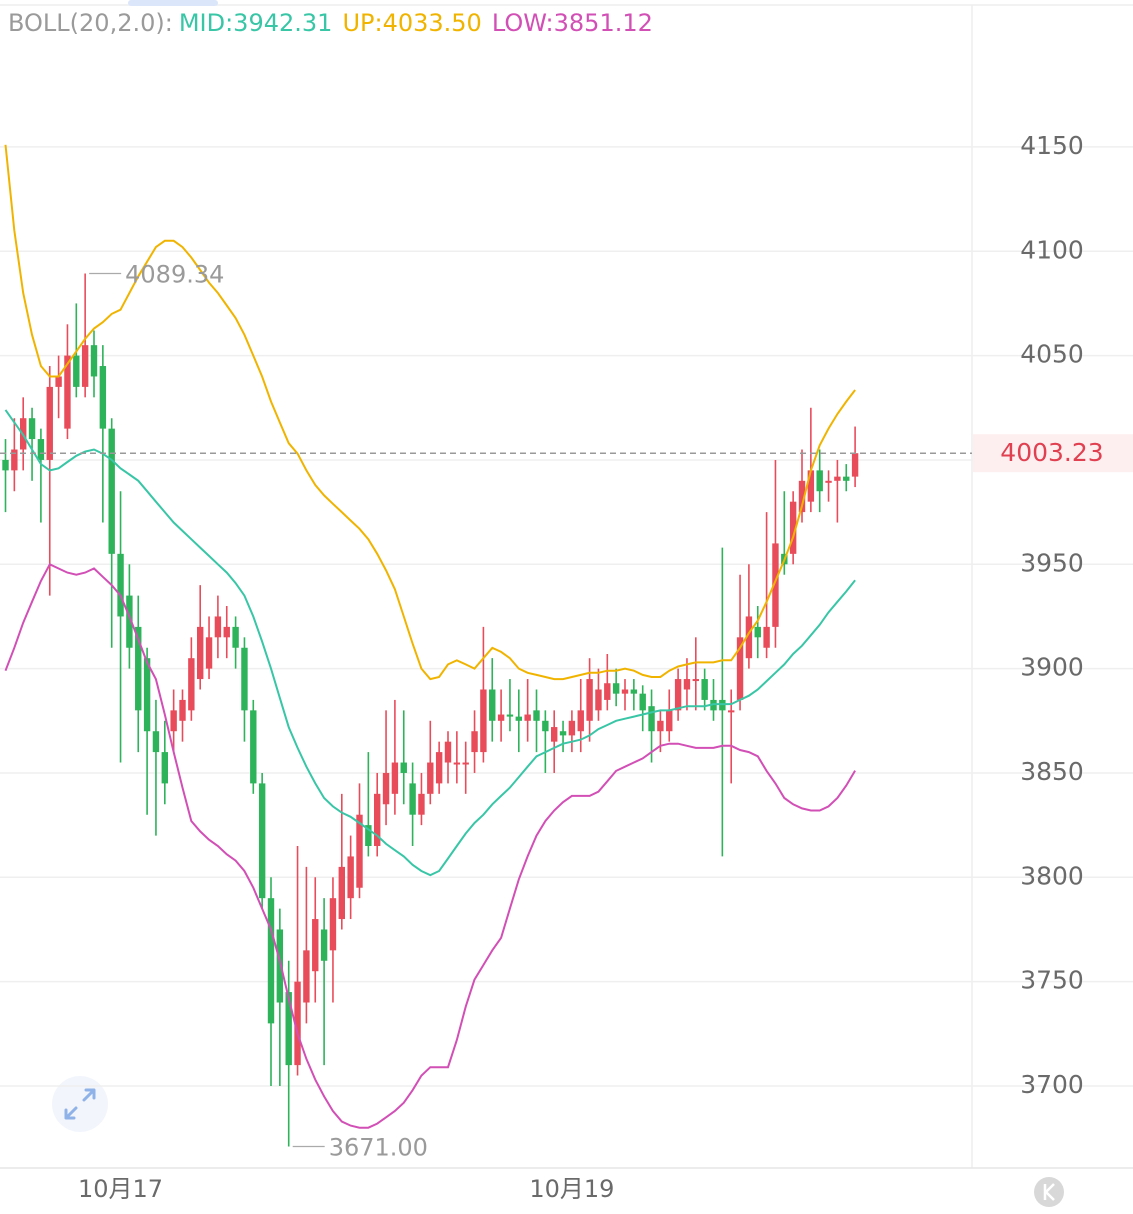  Describe the element at coordinates (572, 23) in the screenshot. I see `legend-entry: LOW:3851.12` at that location.